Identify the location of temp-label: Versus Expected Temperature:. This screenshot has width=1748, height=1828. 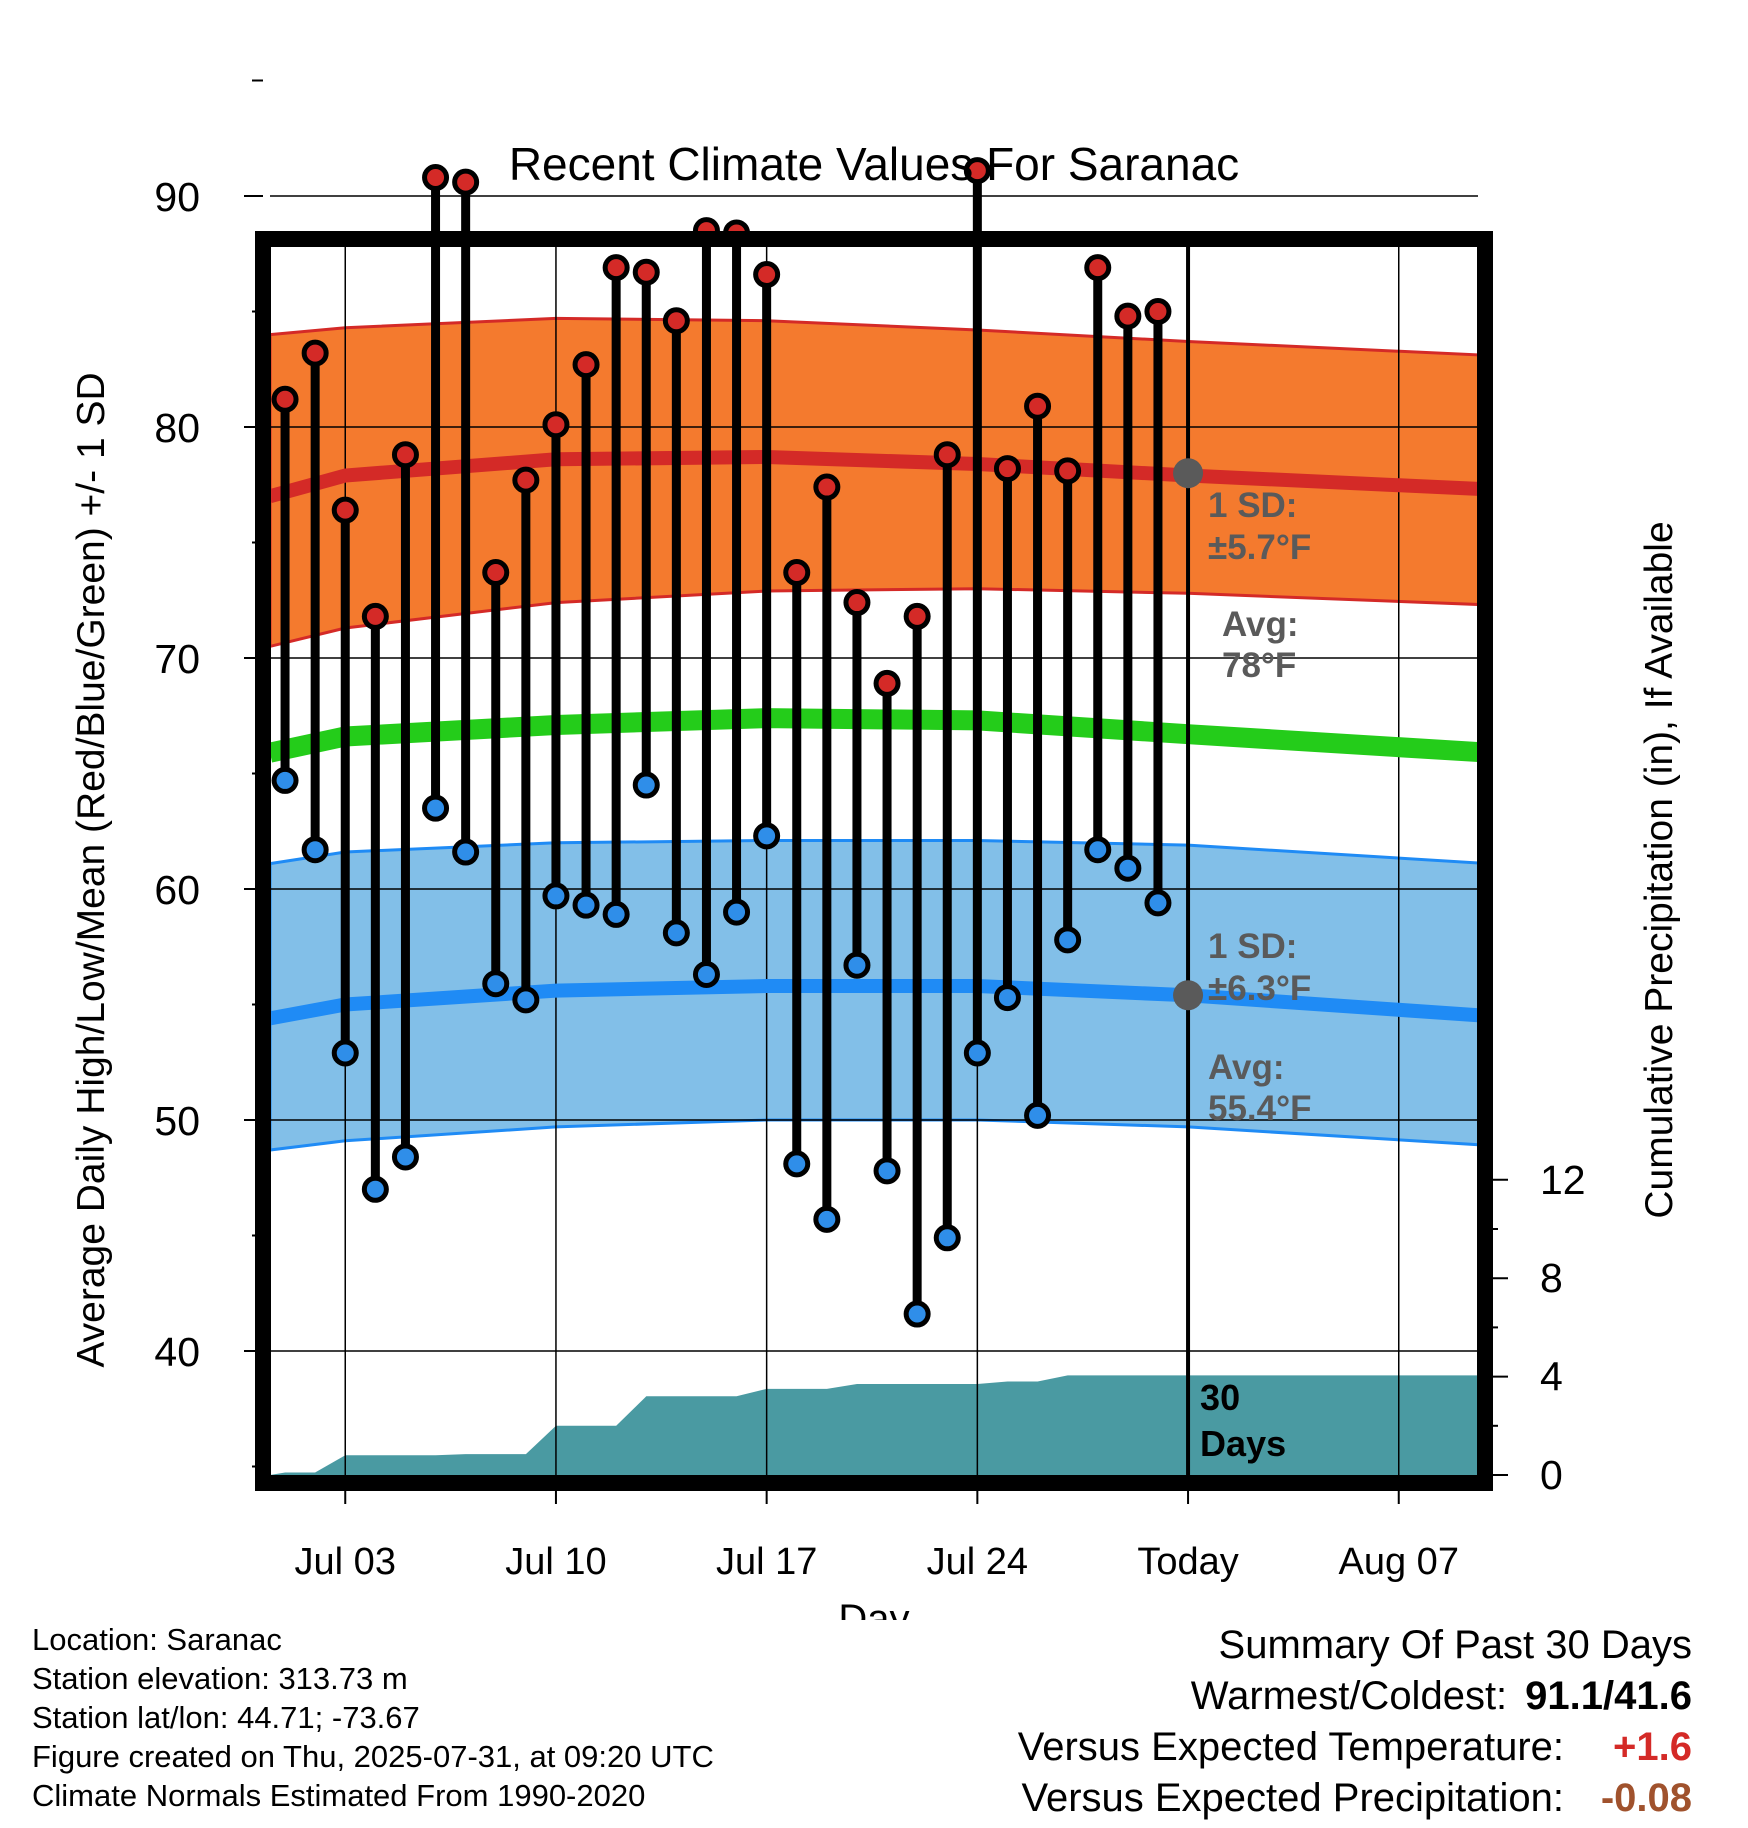
(1290, 1747).